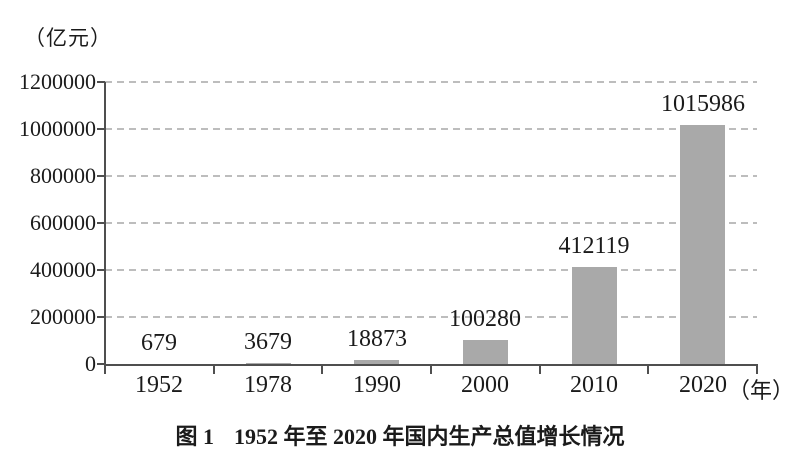 This screenshot has width=800, height=464. I want to click on bar-value-label: 412119, so click(594, 246).